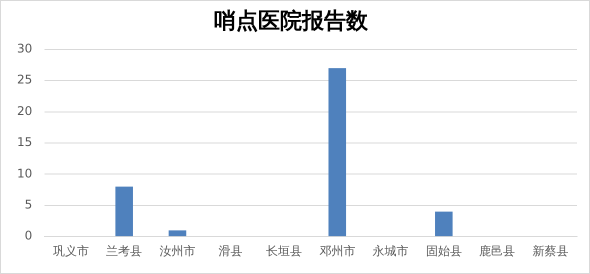  Describe the element at coordinates (24, 49) in the screenshot. I see `y-tick-label: 30` at that location.